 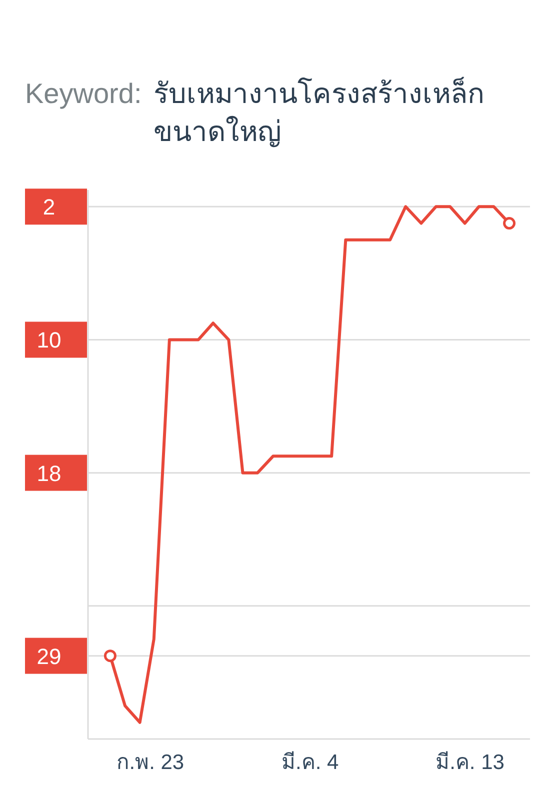 What do you see at coordinates (311, 762) in the screenshot?
I see `x-tick-label: มี.ค. 4` at bounding box center [311, 762].